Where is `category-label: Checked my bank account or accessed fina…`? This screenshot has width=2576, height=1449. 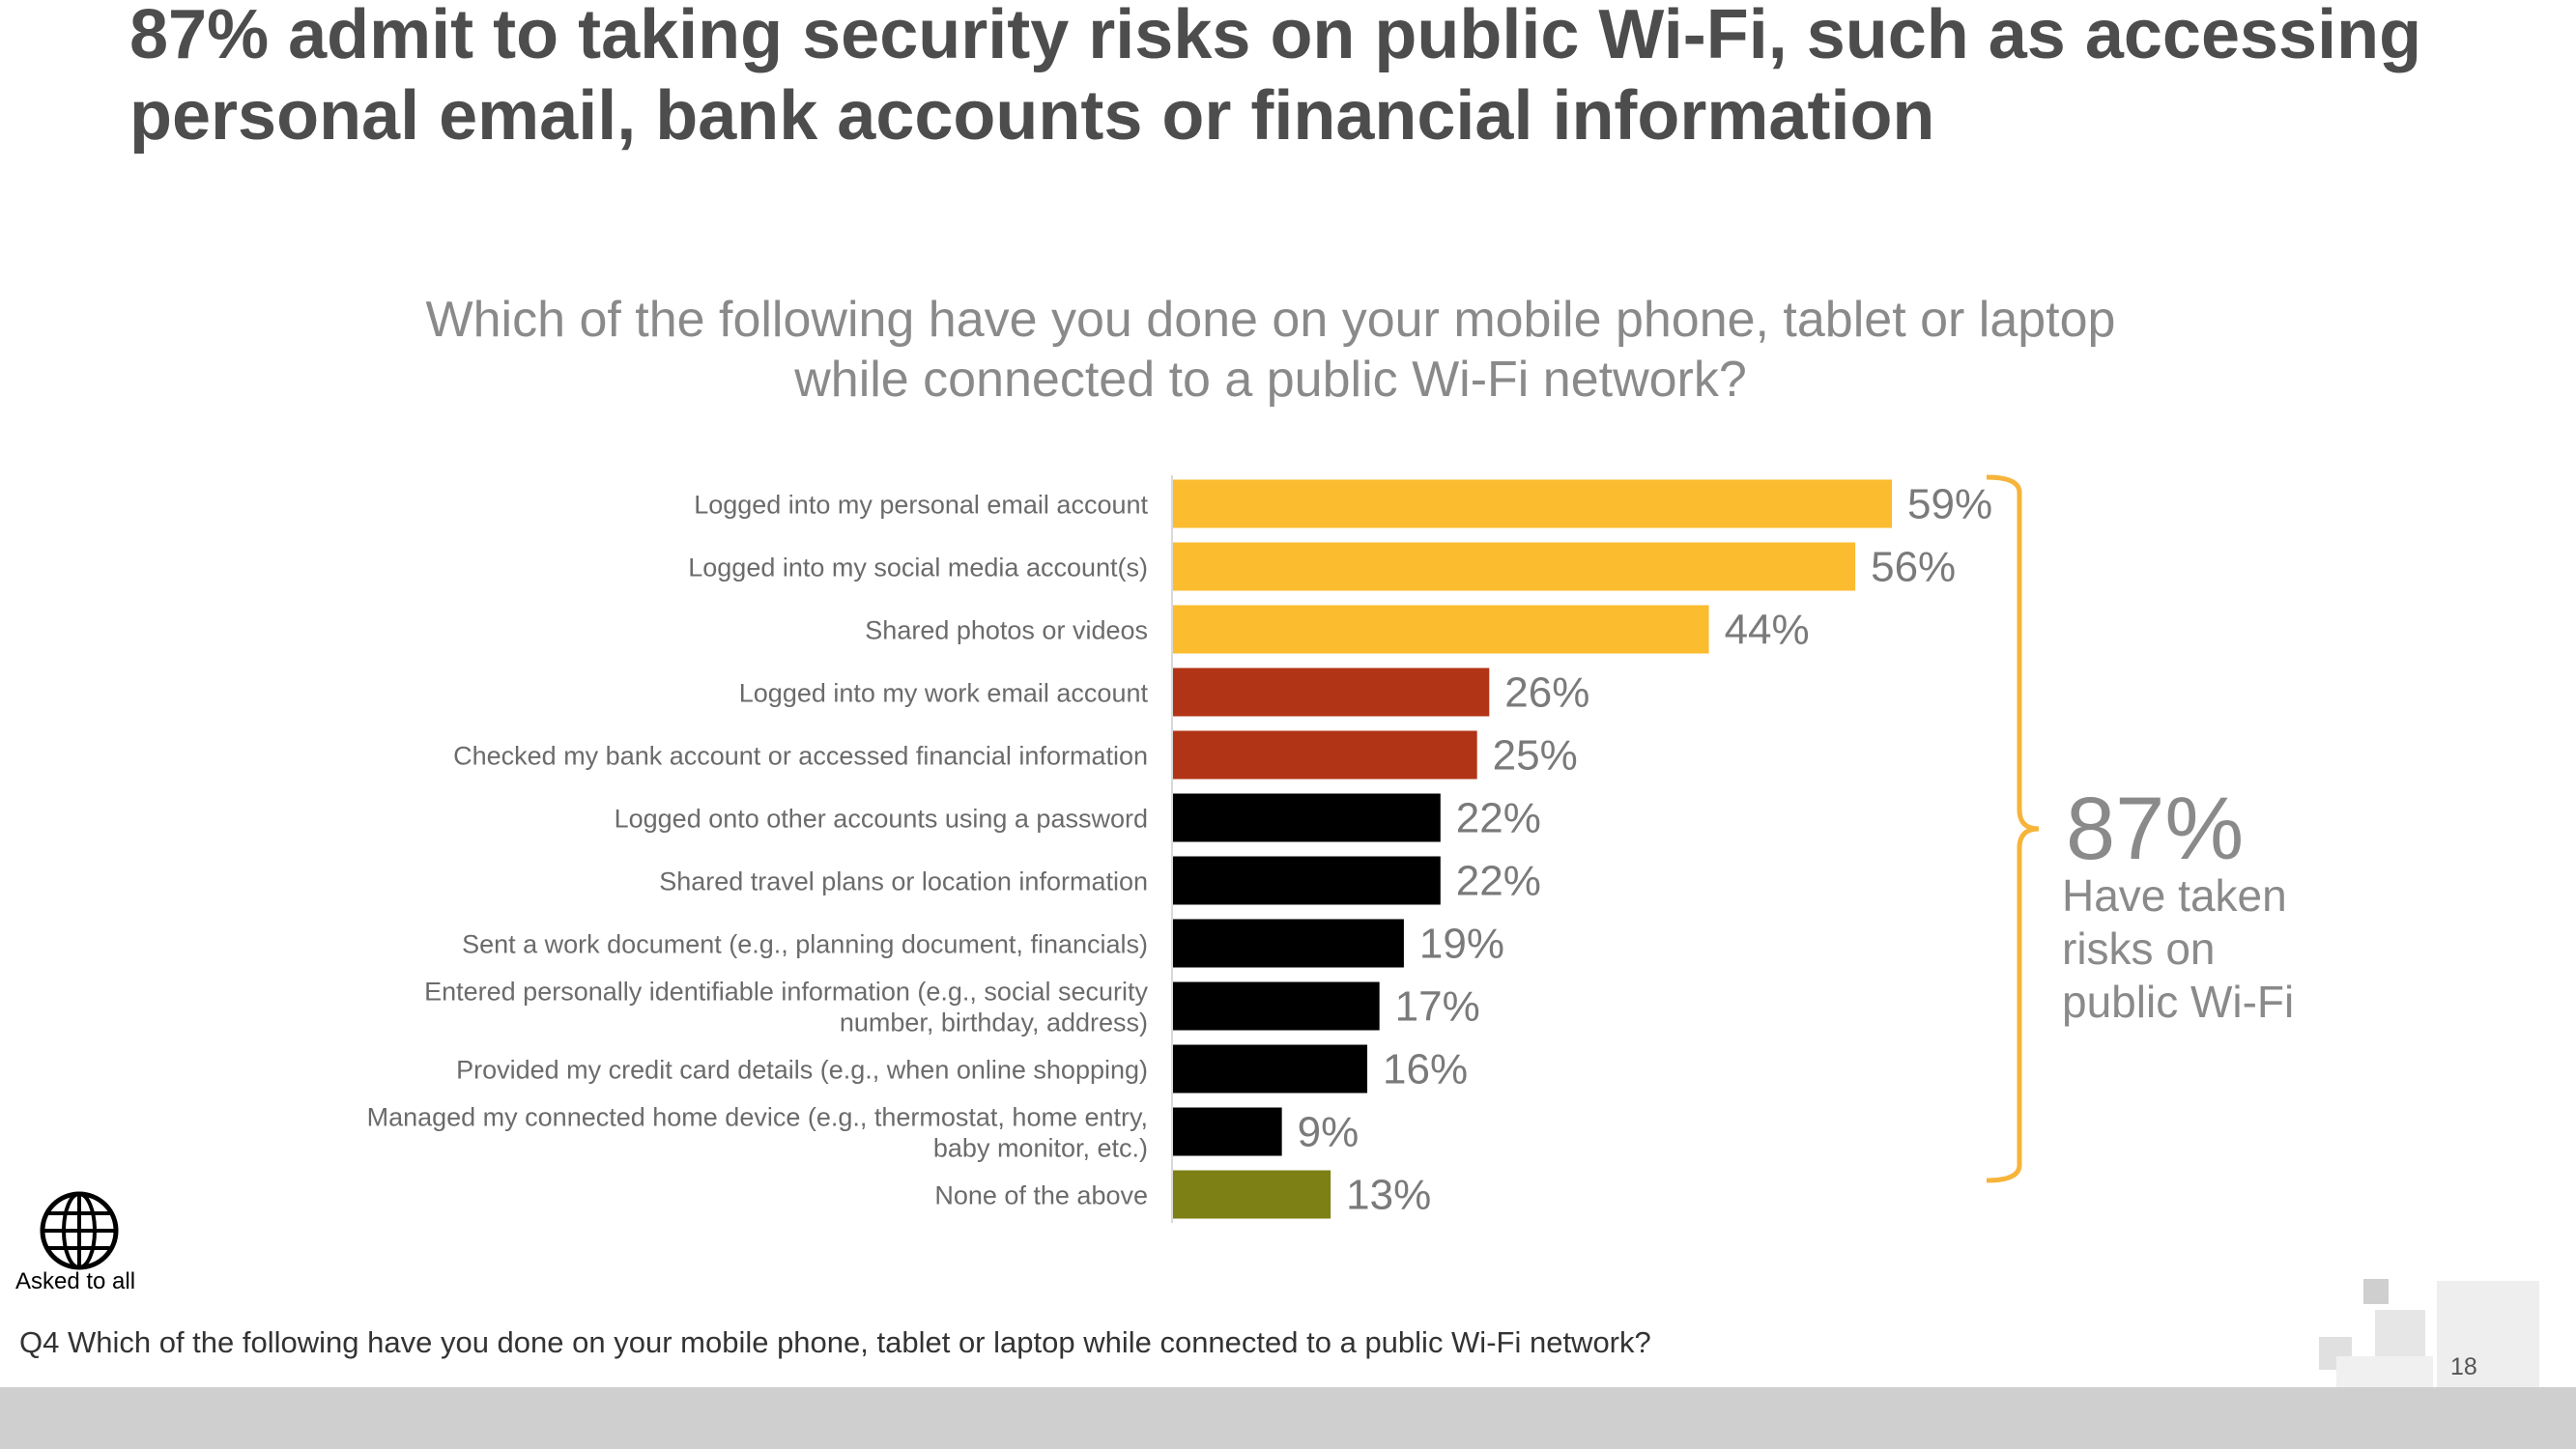 category-label: Checked my bank account or accessed fina… is located at coordinates (801, 756).